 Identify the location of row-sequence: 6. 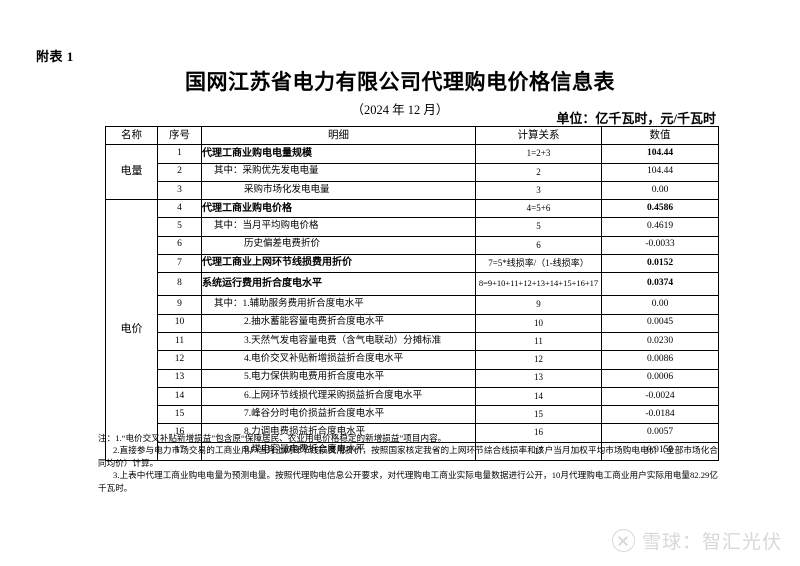
(179, 245).